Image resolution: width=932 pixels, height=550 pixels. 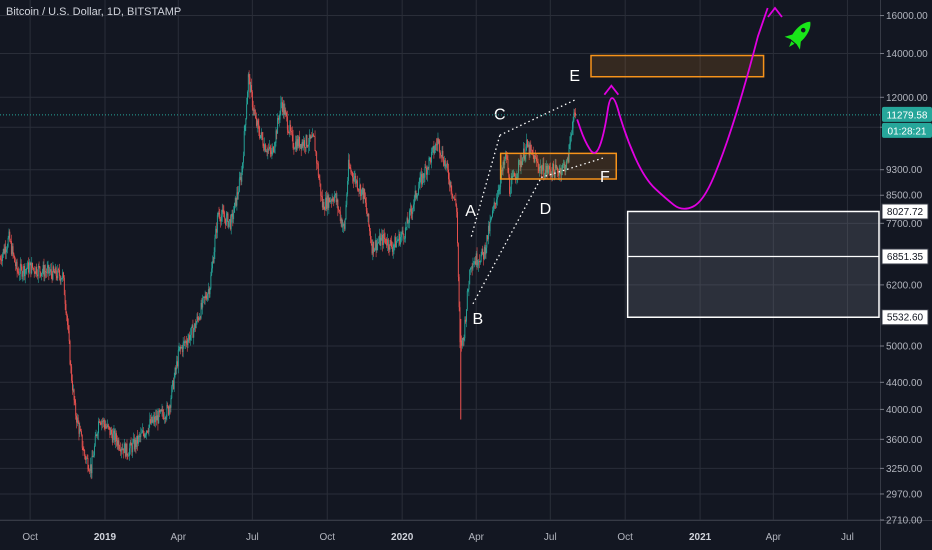 What do you see at coordinates (105, 537) in the screenshot?
I see `x-tick-label: 2019` at bounding box center [105, 537].